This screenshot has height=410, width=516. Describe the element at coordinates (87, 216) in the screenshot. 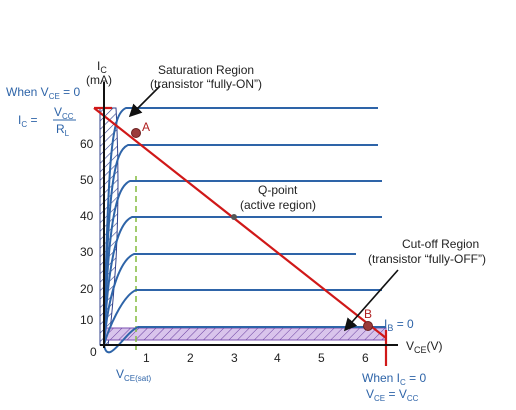

I see `y-tick-label: 40` at that location.